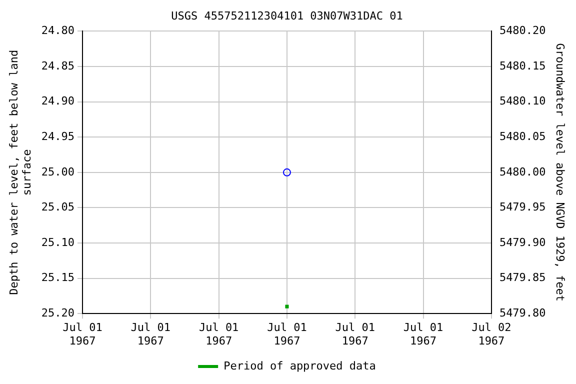 This screenshot has width=576, height=384. Describe the element at coordinates (522, 277) in the screenshot. I see `y2-tick-label: 5479.85` at that location.